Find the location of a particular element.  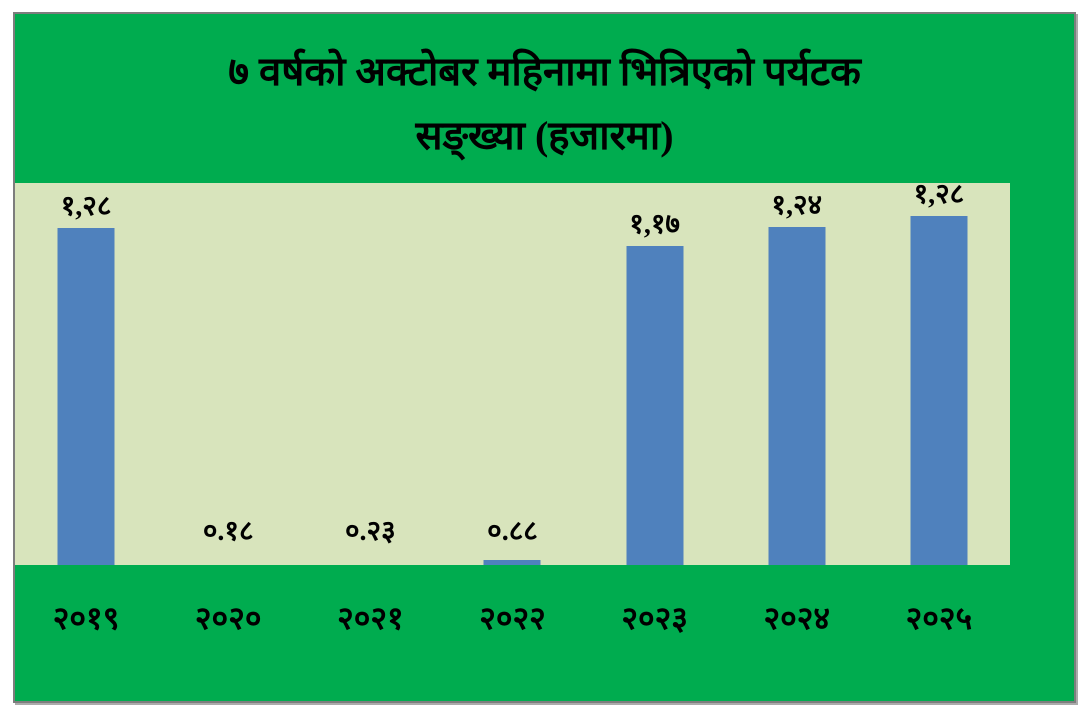

bar-2024 is located at coordinates (797, 396).